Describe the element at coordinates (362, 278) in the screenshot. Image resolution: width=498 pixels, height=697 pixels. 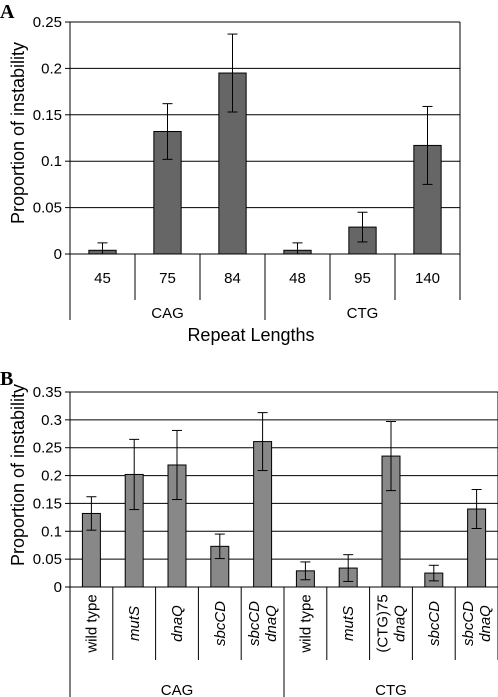
I see `category-label: 95` at that location.